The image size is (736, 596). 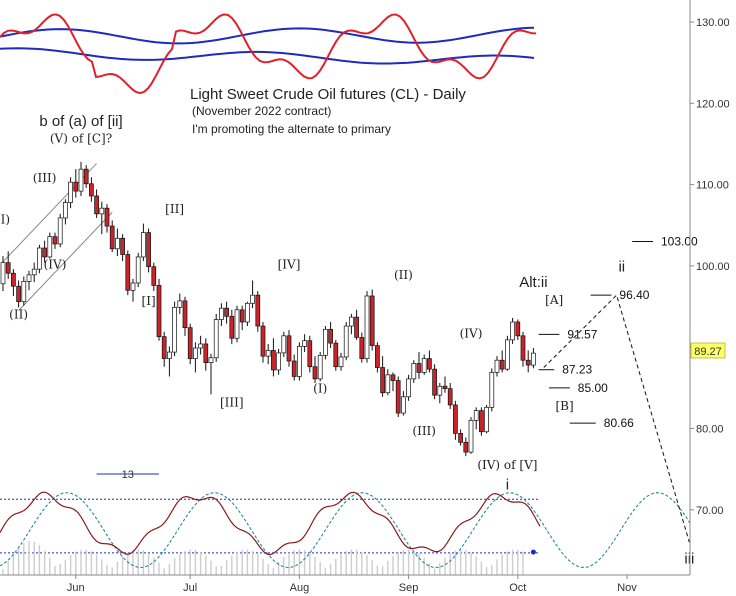 What do you see at coordinates (713, 267) in the screenshot?
I see `y-tick-label: 100.00` at bounding box center [713, 267].